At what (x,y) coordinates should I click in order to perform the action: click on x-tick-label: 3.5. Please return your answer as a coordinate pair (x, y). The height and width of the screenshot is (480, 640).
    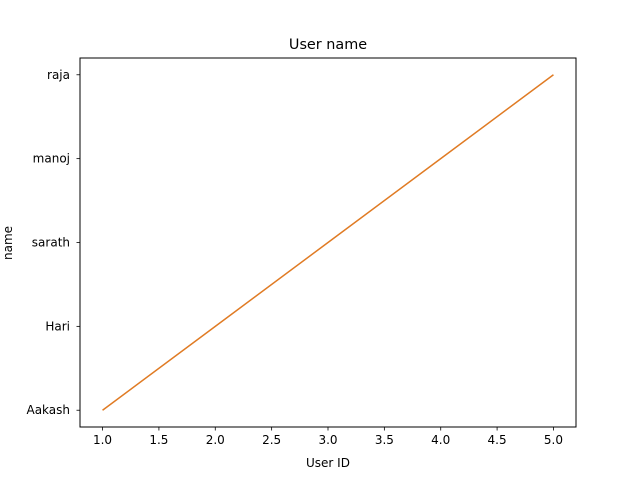
    Looking at the image, I should click on (384, 440).